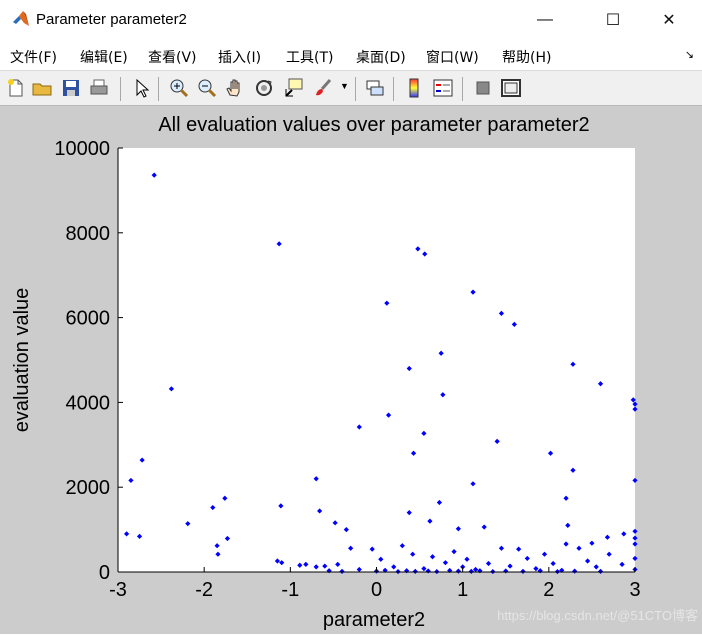 The width and height of the screenshot is (702, 639). Describe the element at coordinates (634, 590) in the screenshot. I see `x-tick-label: 3` at that location.